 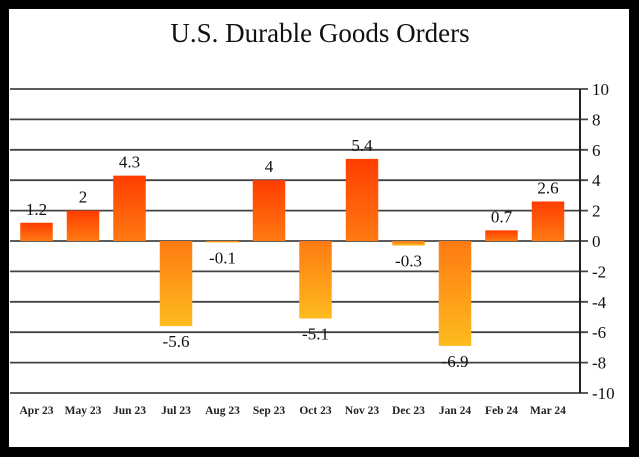 I want to click on y-tick-label: 10, so click(x=600, y=89).